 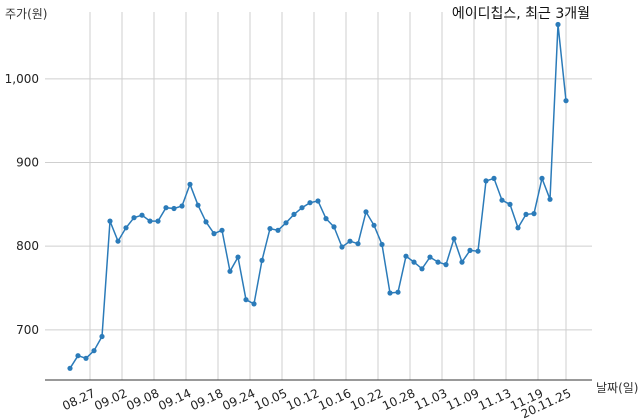 I want to click on x-axis-title: 날짜(일), so click(x=617, y=388).